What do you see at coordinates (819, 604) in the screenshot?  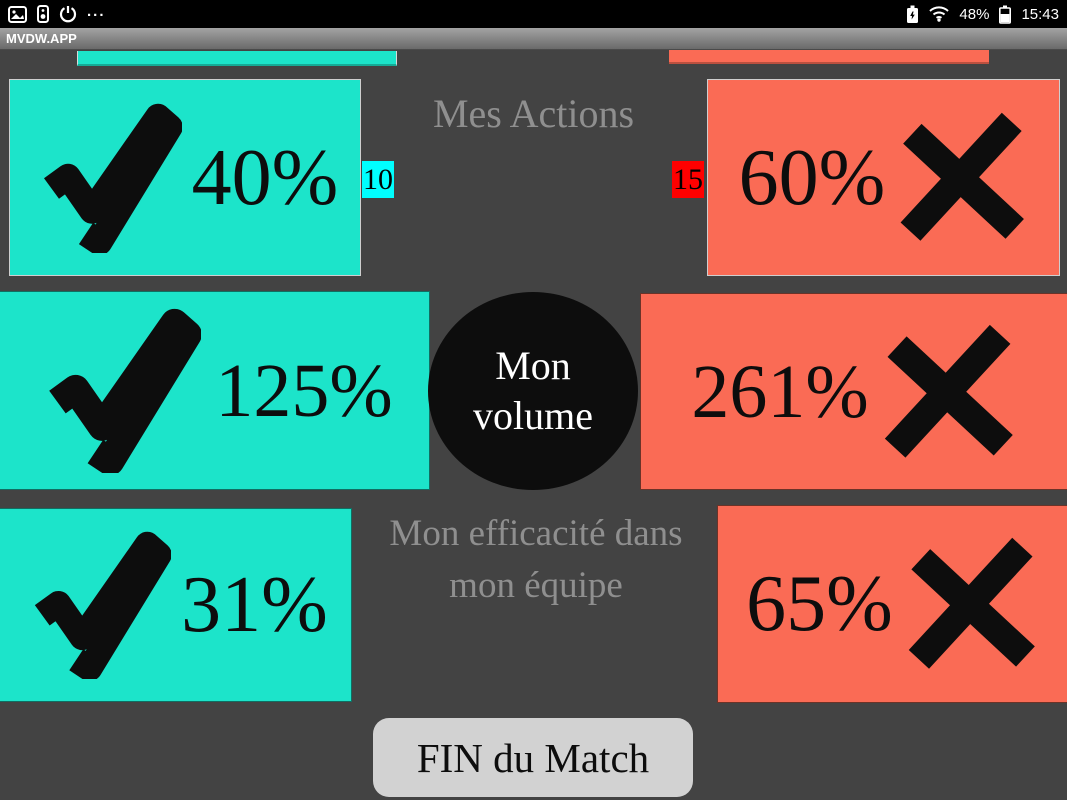 I see `efficacite-fail-pct: 65%` at bounding box center [819, 604].